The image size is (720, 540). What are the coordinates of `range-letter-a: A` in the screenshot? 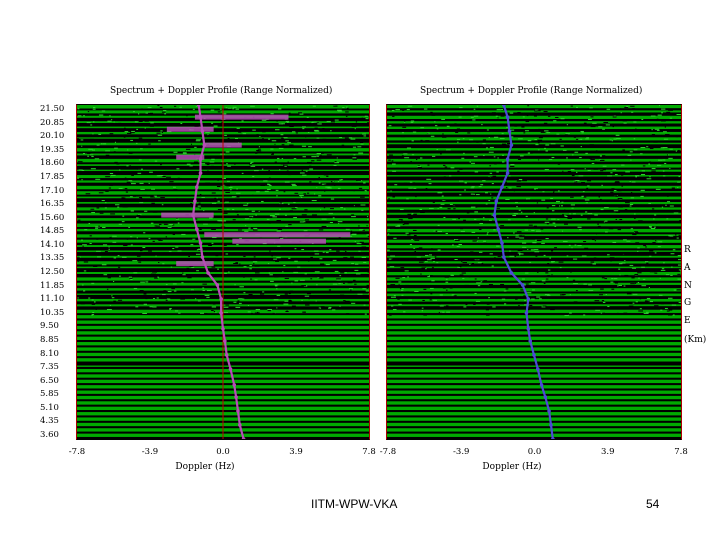 It's located at (687, 268).